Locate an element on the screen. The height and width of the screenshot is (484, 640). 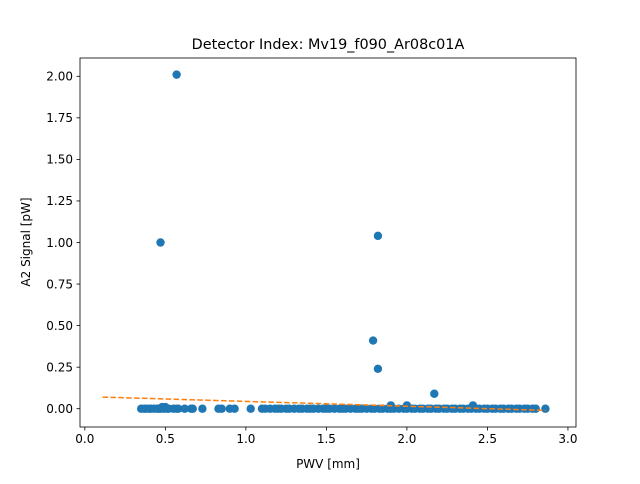
x-tick-label: 3.0 is located at coordinates (567, 439).